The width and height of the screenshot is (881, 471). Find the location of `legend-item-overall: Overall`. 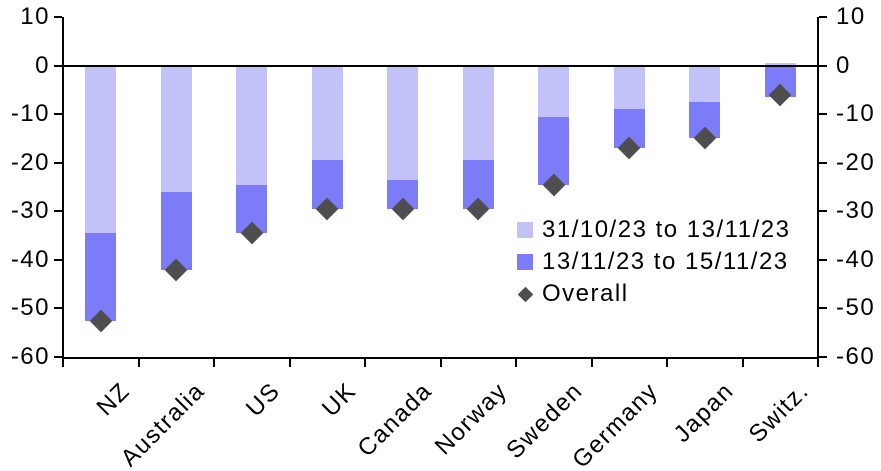

legend-item-overall: Overall is located at coordinates (653, 294).